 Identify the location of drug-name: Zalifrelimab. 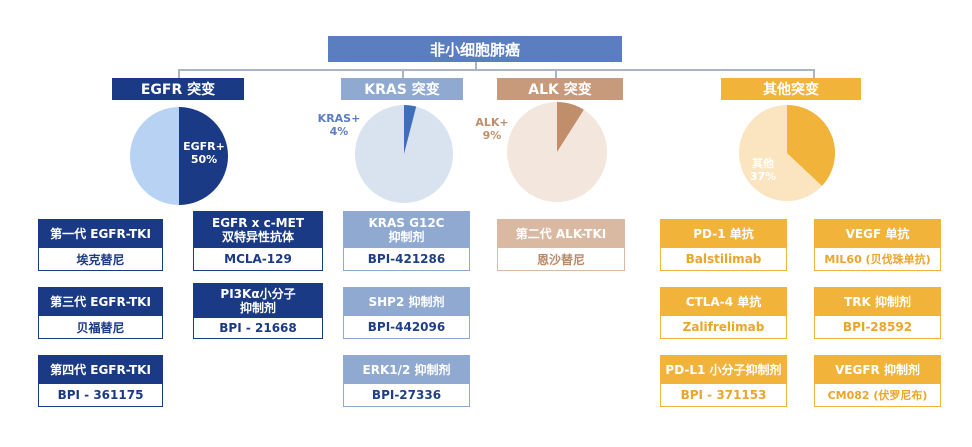
(723, 327).